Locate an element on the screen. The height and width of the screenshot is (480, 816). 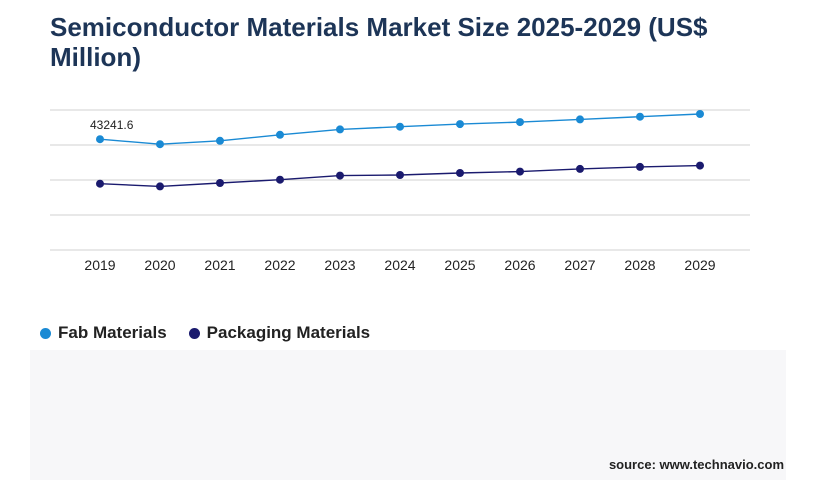
x-tick-label: 2024 is located at coordinates (399, 265).